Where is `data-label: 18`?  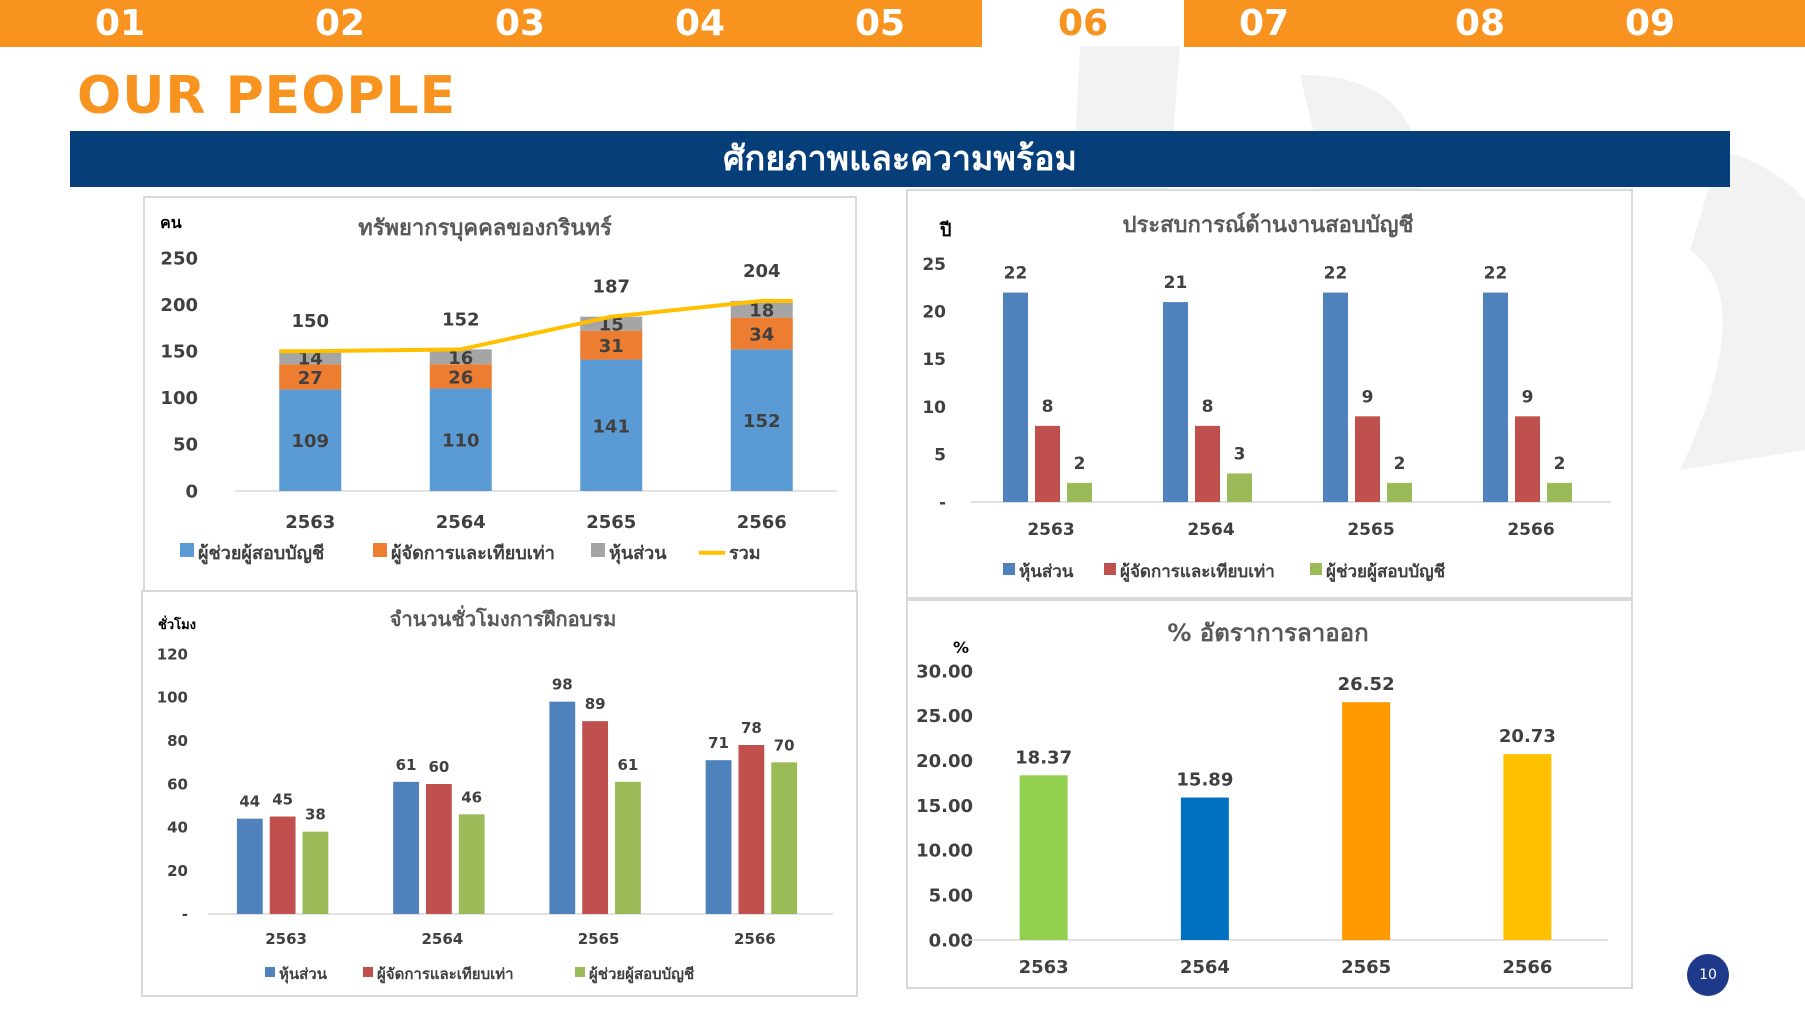
data-label: 18 is located at coordinates (761, 310).